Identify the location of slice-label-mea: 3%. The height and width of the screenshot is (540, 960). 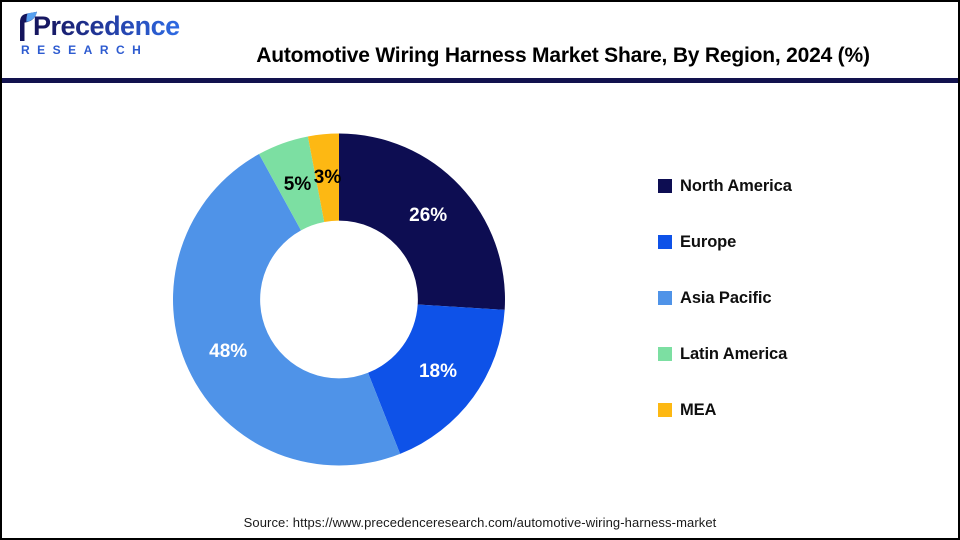
(328, 177).